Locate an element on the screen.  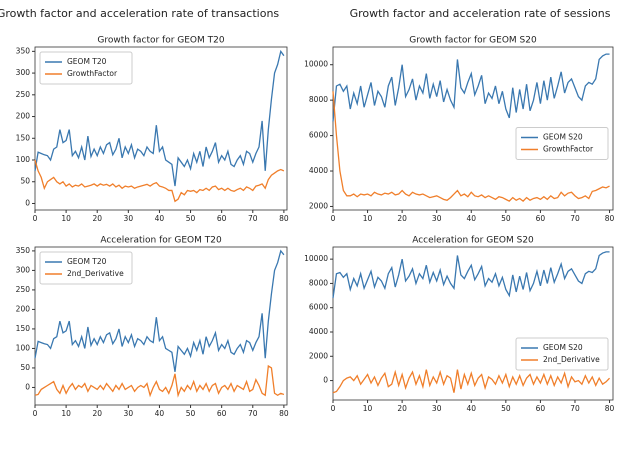
chart-title: Growth factor for GEOM T20 is located at coordinates (160, 41).